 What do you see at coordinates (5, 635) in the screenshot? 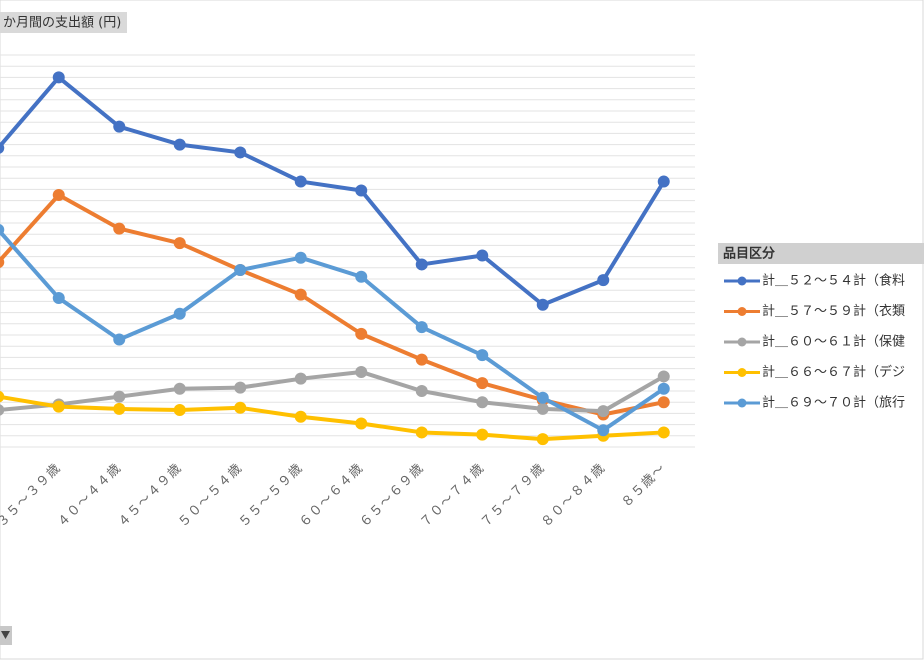
I see `filter-icon` at bounding box center [5, 635].